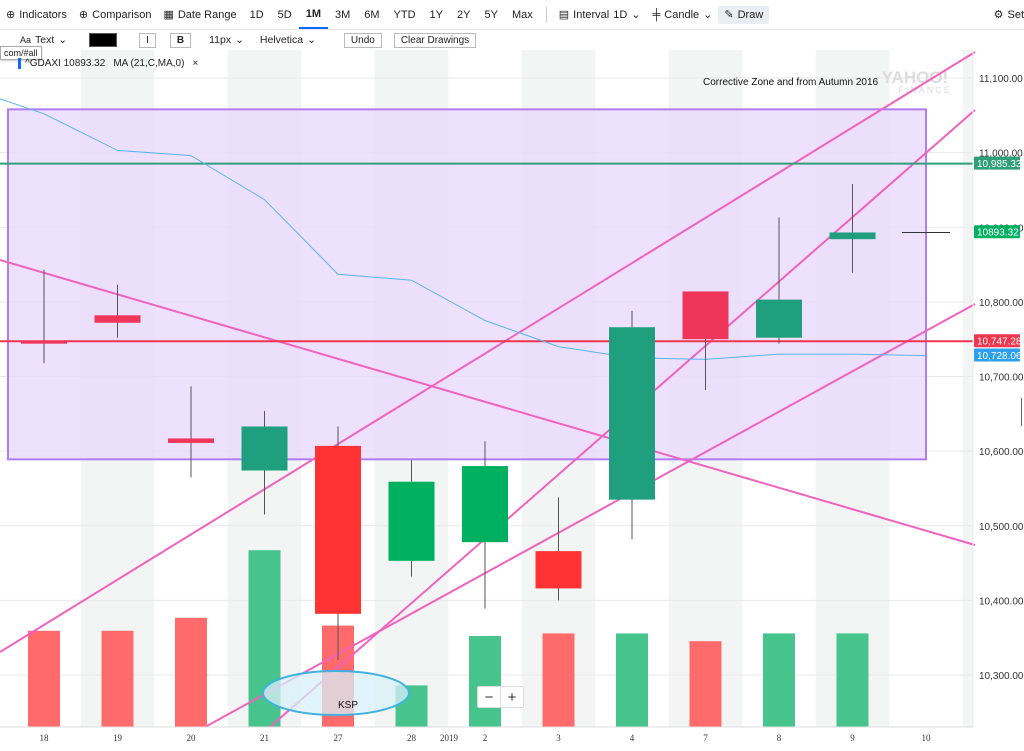 The image size is (1024, 751). Describe the element at coordinates (1001, 303) in the screenshot. I see `y-tick-label: 10,800.00` at that location.